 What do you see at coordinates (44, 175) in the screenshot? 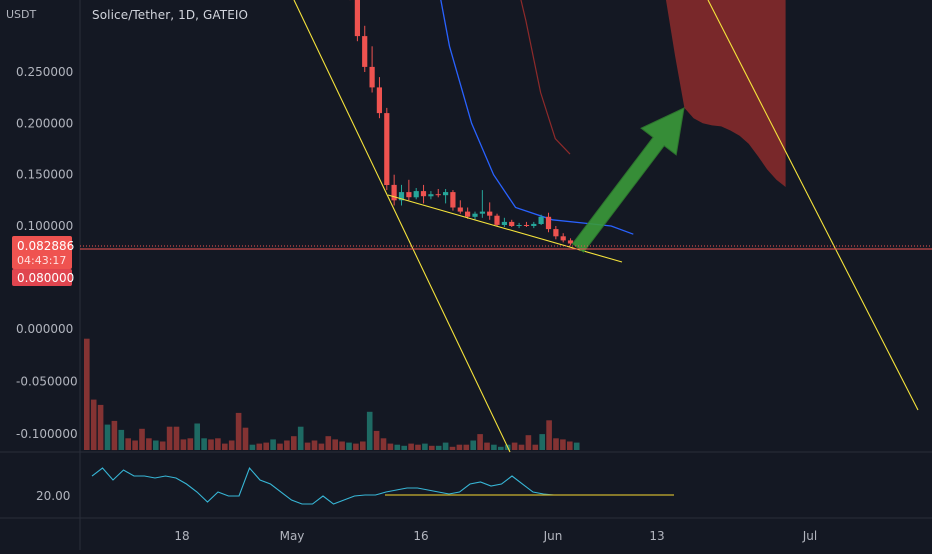
I see `y-tick-label: 0.150000` at bounding box center [44, 175].